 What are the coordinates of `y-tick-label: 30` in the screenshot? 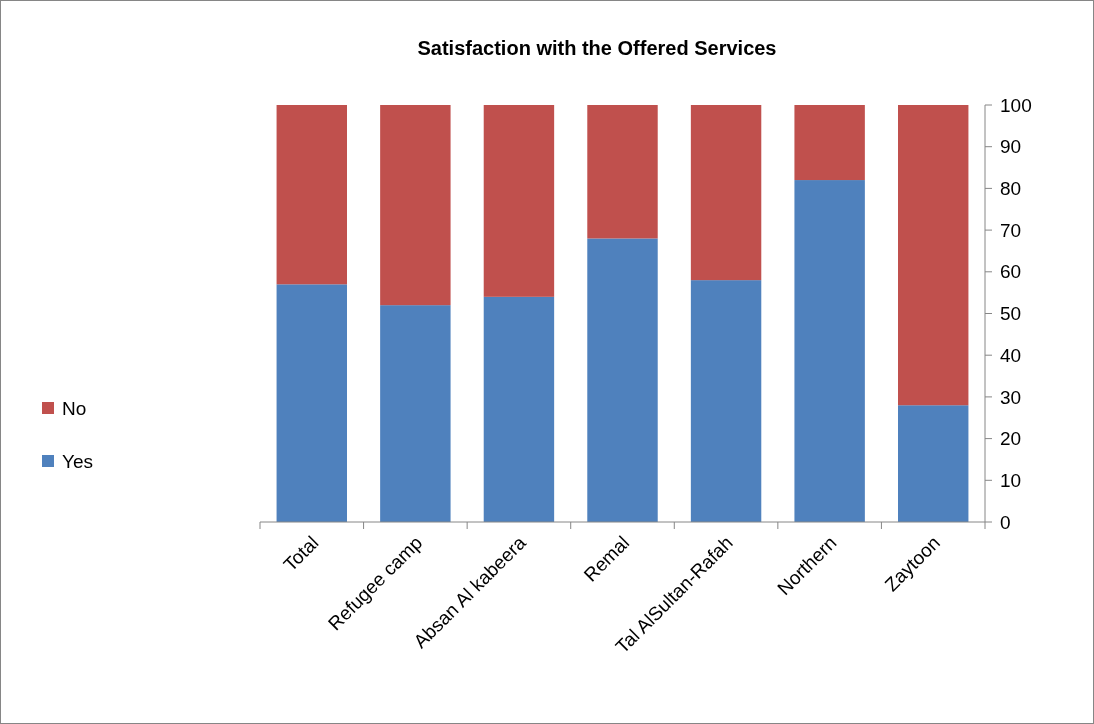 It's located at (1011, 397).